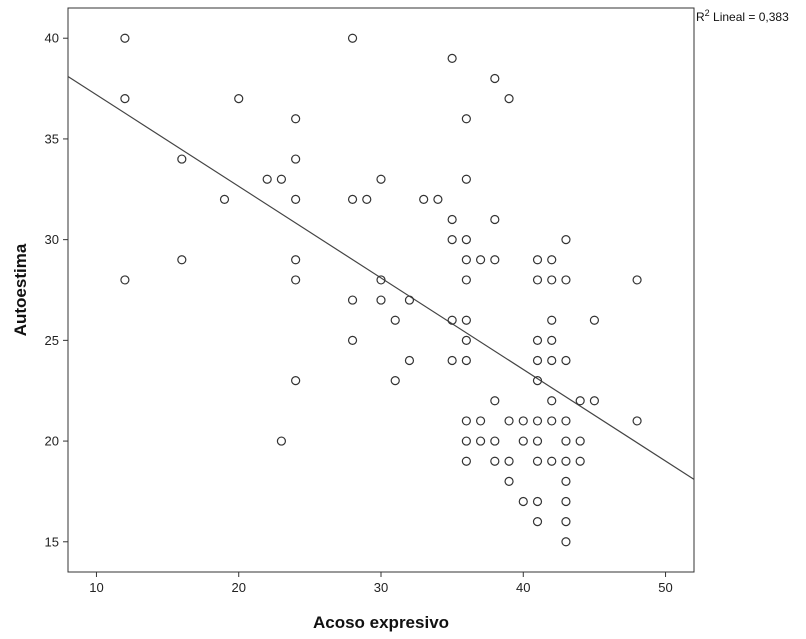 This screenshot has width=806, height=639. Describe the element at coordinates (707, 13) in the screenshot. I see `r-squared-superscript: 2` at that location.